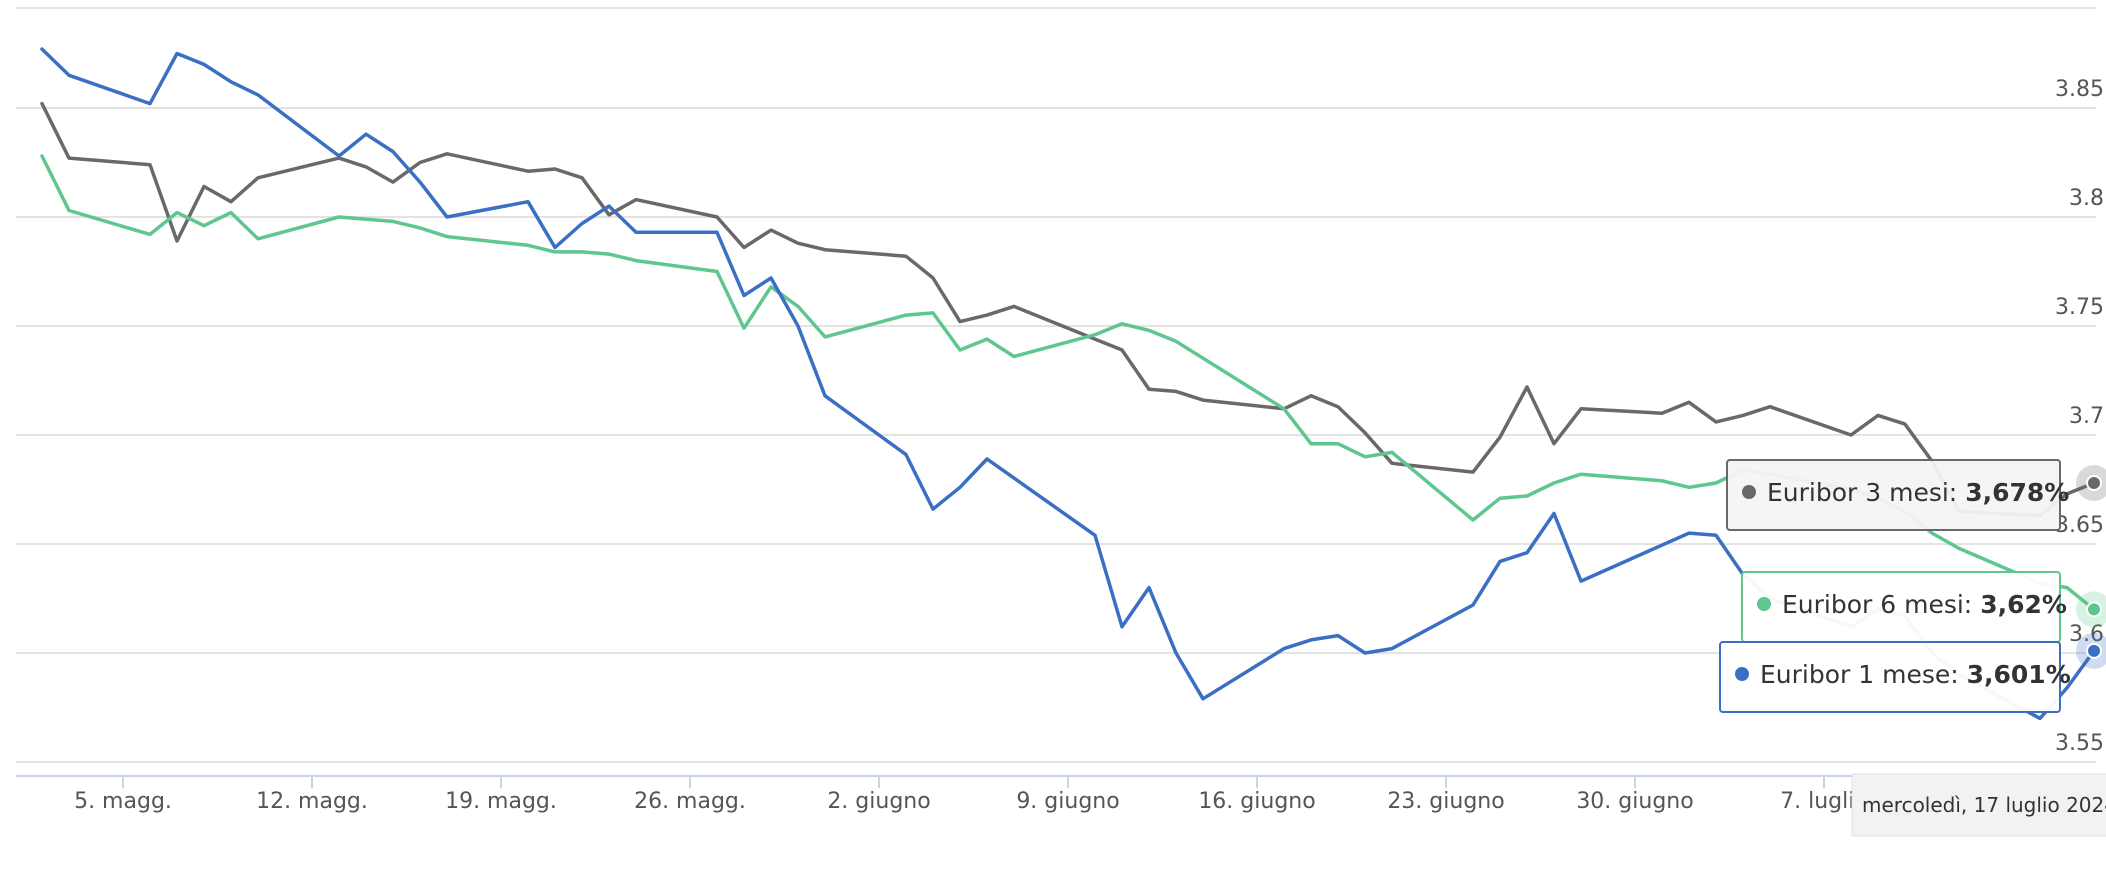 This screenshot has height=876, width=2106. Describe the element at coordinates (2079, 743) in the screenshot. I see `y-tick-label: 3.55` at that location.